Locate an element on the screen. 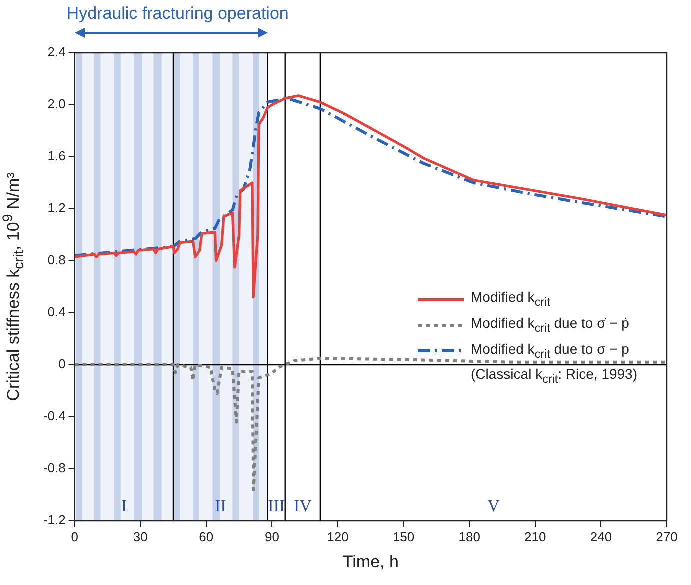 This screenshot has width=691, height=585. annotation: IV is located at coordinates (303, 506).